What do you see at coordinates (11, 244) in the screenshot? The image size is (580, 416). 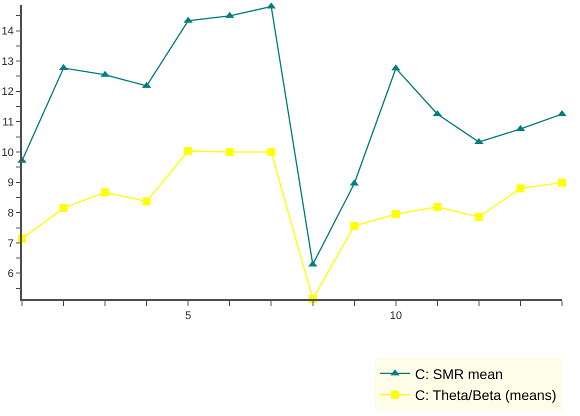 I see `y-tick-label: 7` at bounding box center [11, 244].